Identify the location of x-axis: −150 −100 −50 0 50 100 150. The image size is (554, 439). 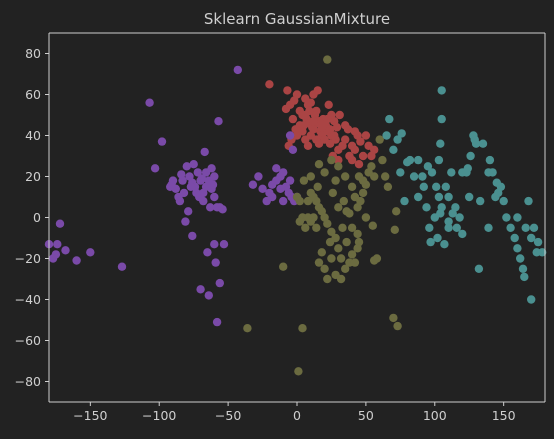
(294, 412).